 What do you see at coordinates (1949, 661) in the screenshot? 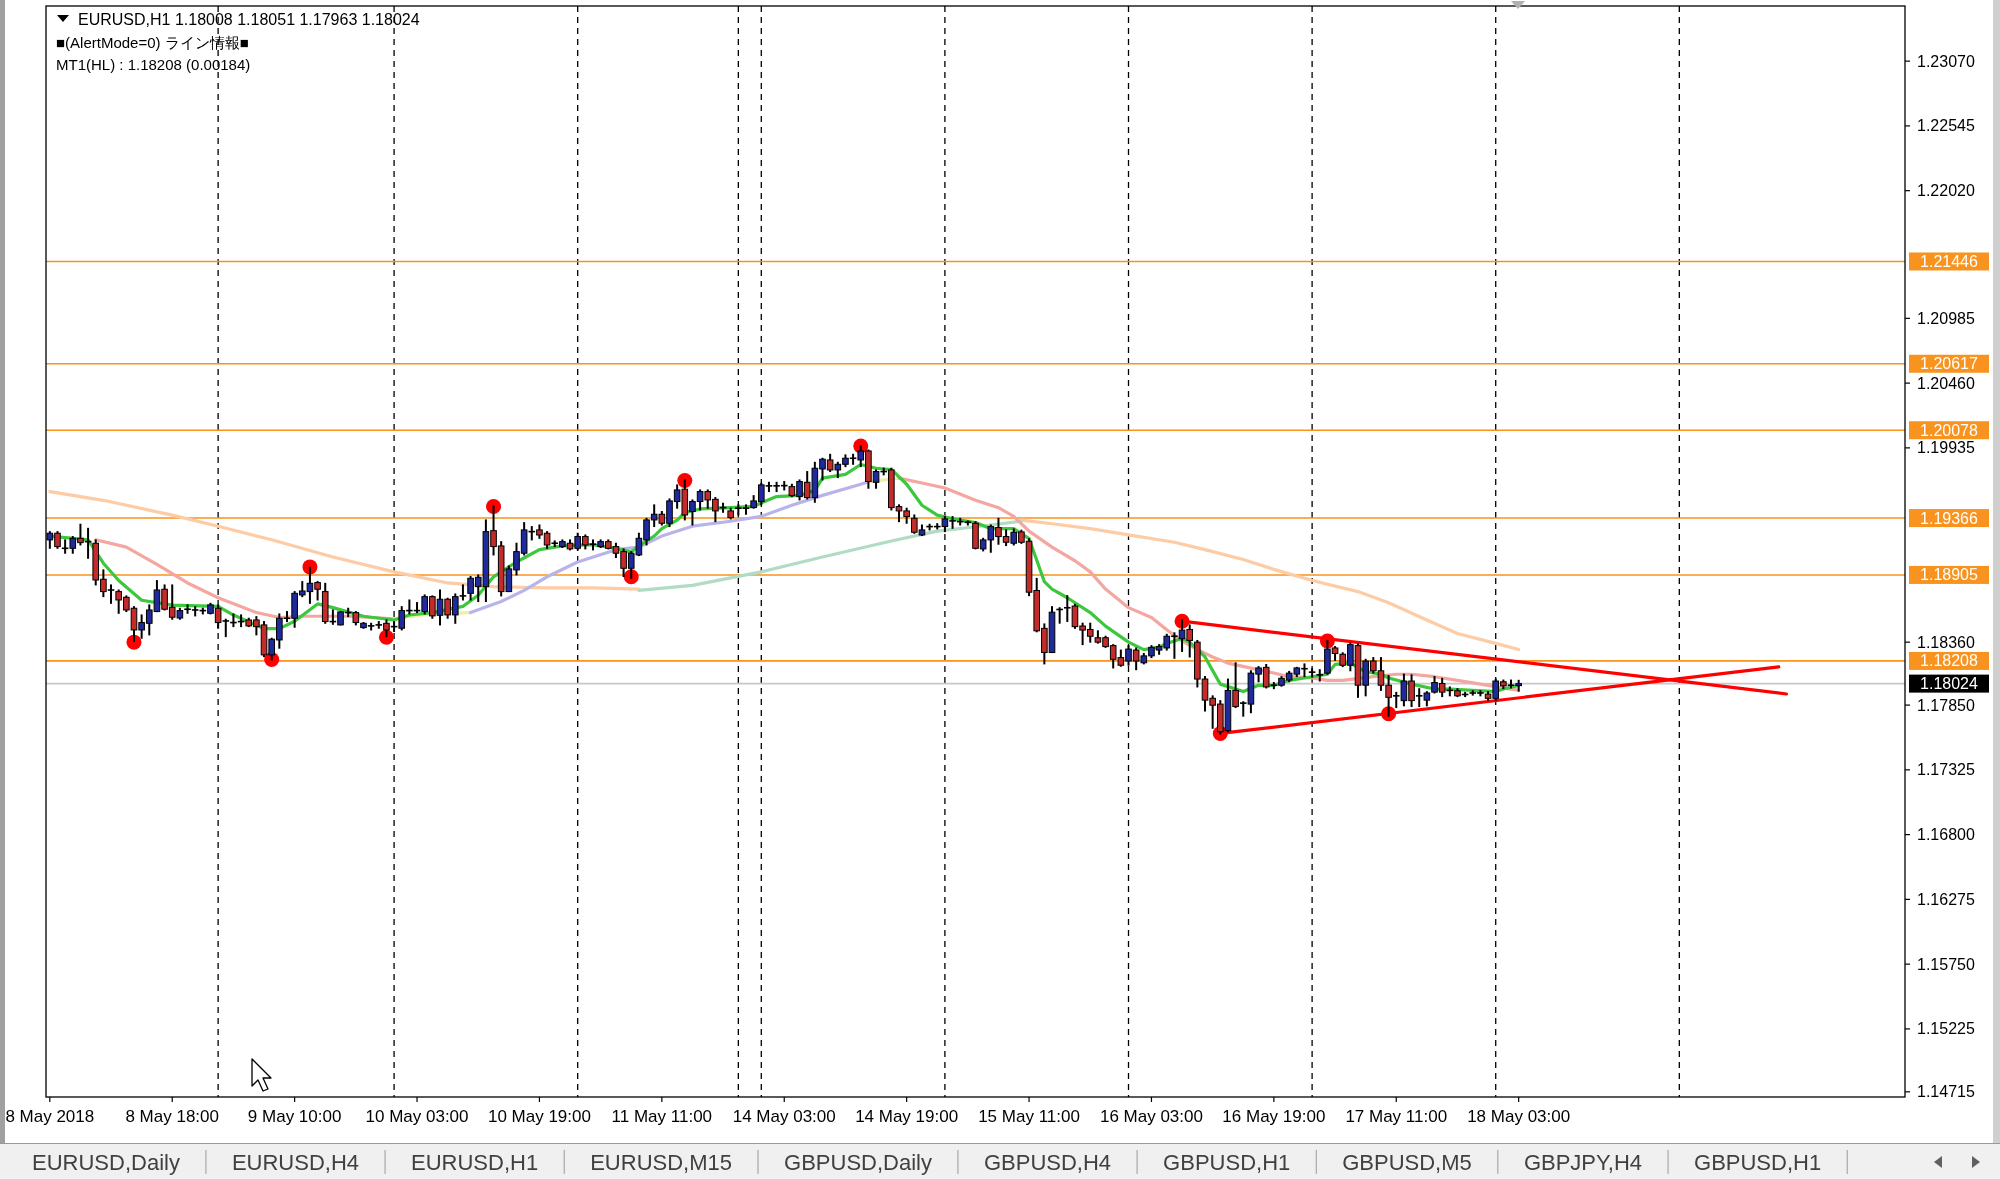
I see `ref-line-label: 1.18208` at bounding box center [1949, 661].